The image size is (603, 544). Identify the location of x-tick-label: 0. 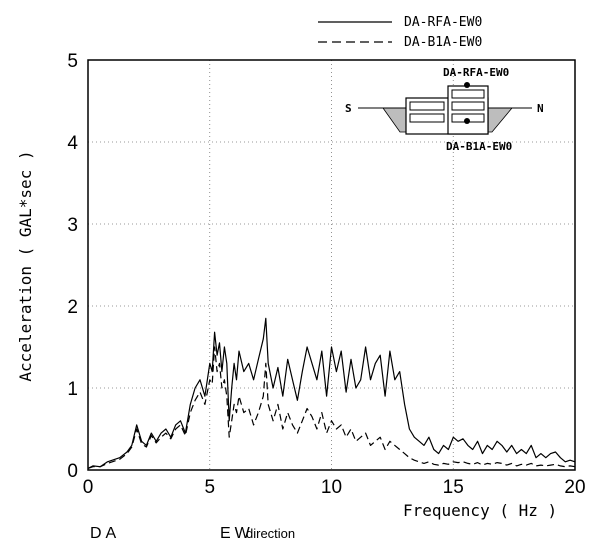
(88, 487).